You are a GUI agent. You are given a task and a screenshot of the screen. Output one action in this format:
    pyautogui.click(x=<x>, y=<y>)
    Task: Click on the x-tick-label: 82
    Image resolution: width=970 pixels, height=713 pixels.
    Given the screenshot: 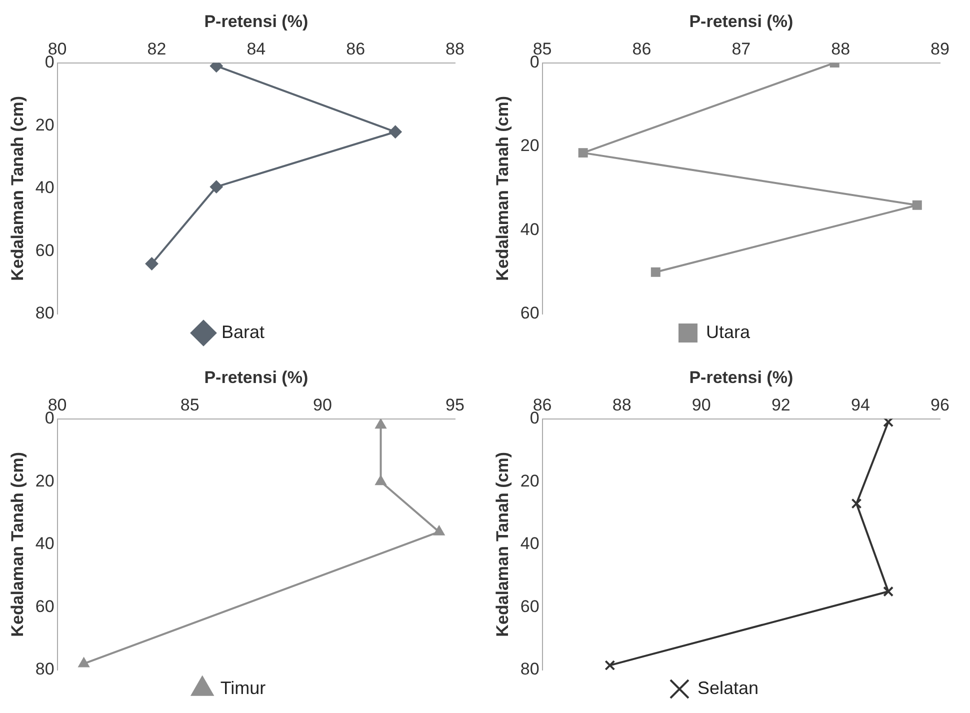 What is the action you would take?
    pyautogui.click(x=156, y=48)
    